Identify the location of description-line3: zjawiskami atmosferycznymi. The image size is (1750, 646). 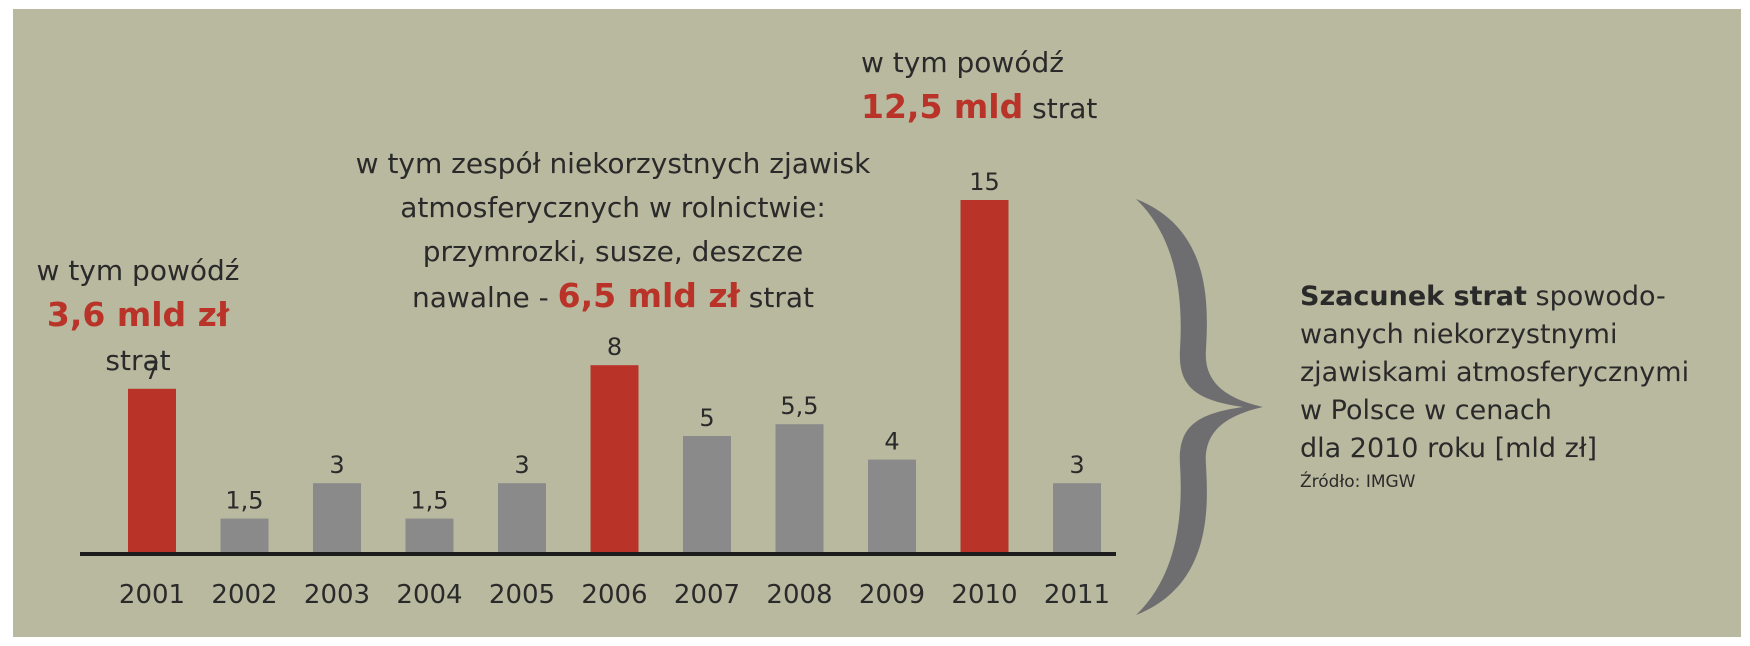
(1495, 372).